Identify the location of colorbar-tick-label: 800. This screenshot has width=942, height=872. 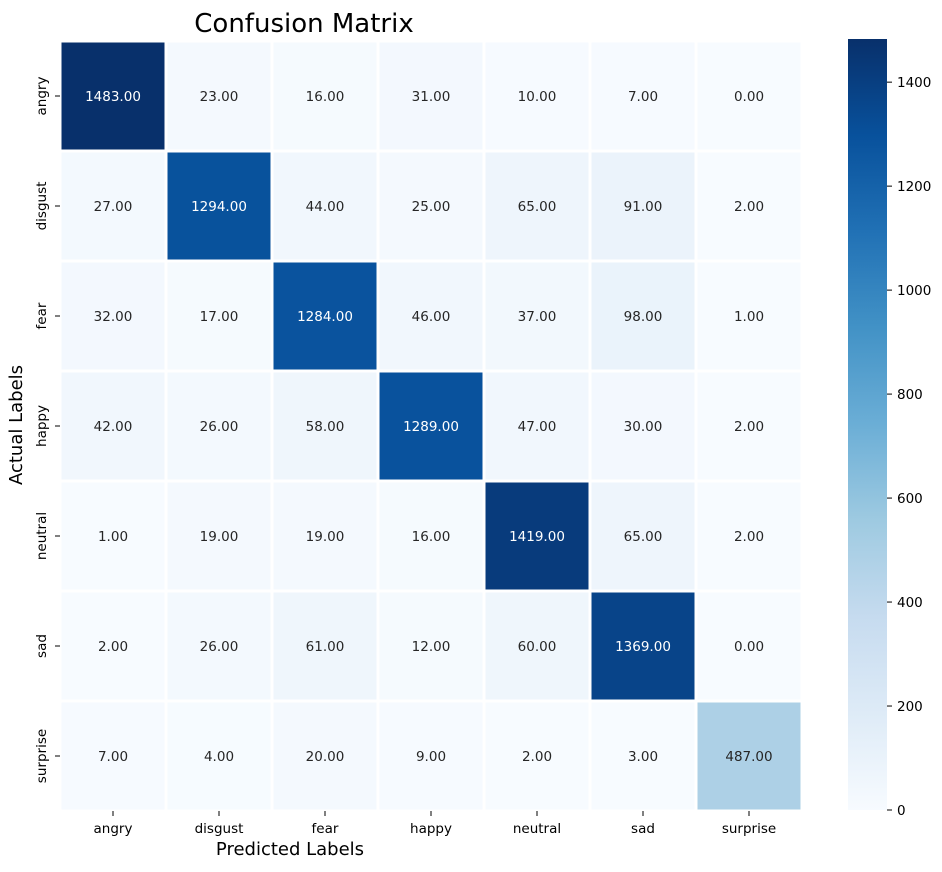
(910, 395).